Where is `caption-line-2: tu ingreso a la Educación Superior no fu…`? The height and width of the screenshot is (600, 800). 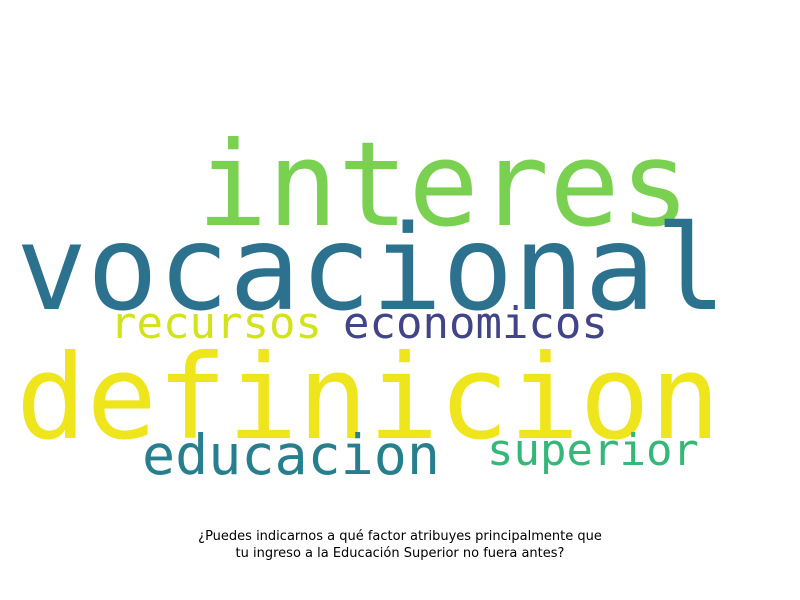
caption-line-2: tu ingreso a la Educación Superior no fu… is located at coordinates (400, 553).